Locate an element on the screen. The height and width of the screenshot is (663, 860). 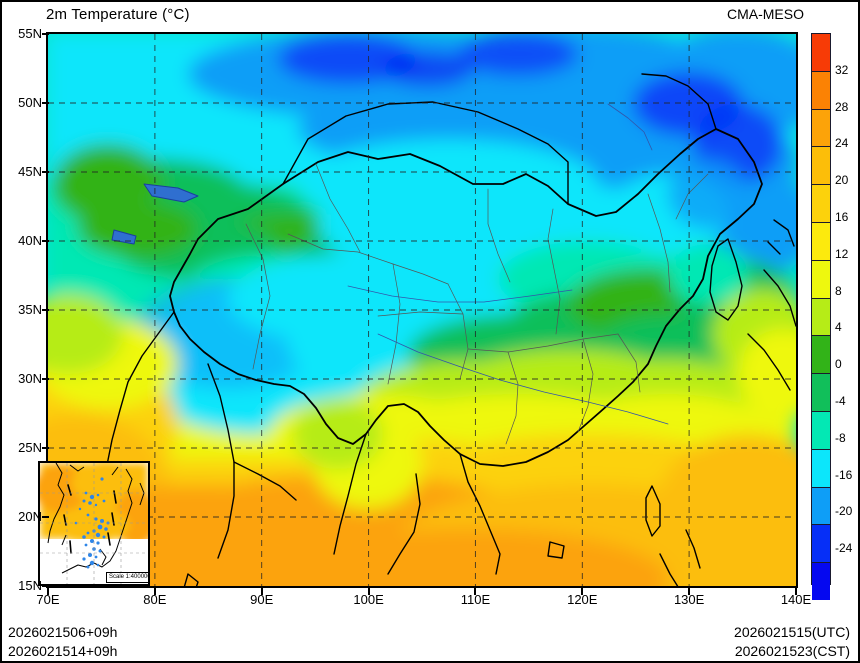
longitude-label: 90E is located at coordinates (262, 599).